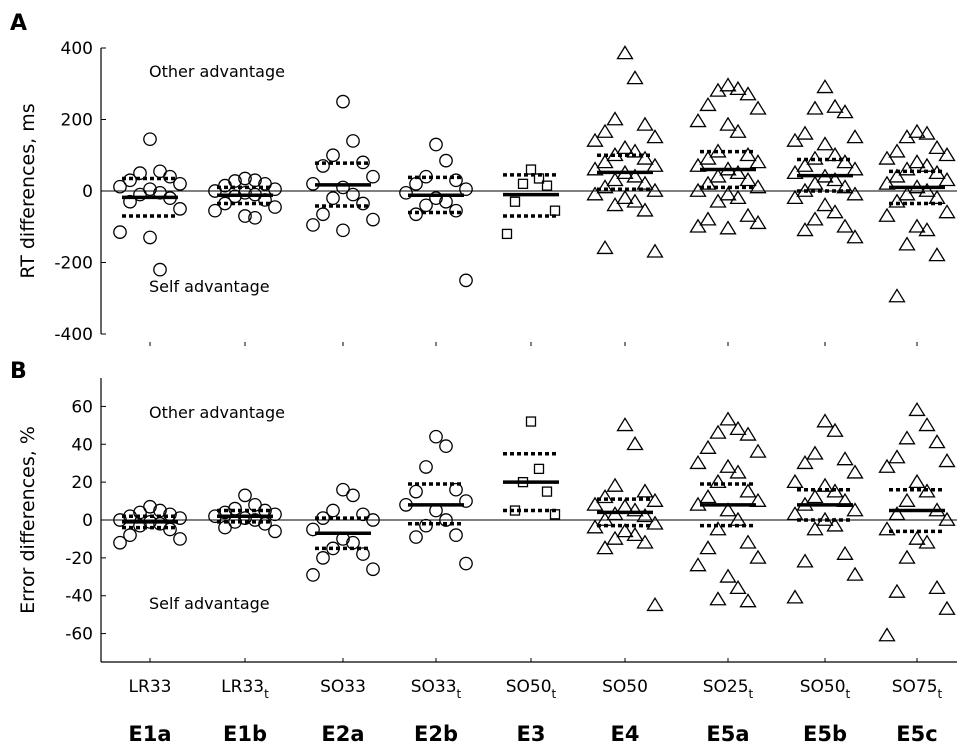 The width and height of the screenshot is (957, 746). I want to click on experiment-label: E5b, so click(825, 734).